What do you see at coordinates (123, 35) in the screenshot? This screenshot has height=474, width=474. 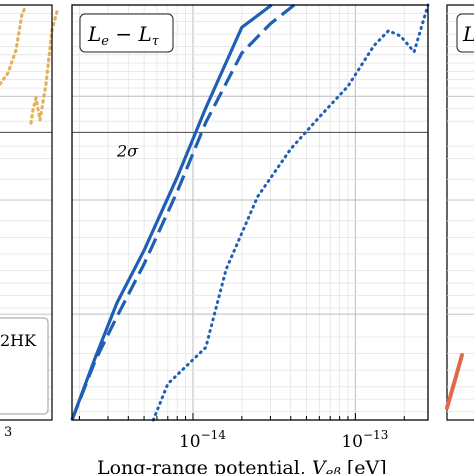 I see `center-panel-legend-label: Le − Lτ` at bounding box center [123, 35].